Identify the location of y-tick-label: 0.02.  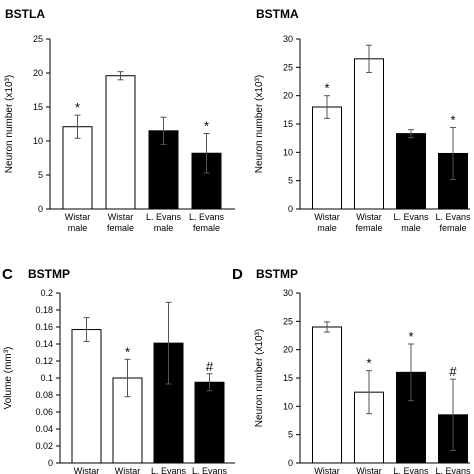
(44, 446).